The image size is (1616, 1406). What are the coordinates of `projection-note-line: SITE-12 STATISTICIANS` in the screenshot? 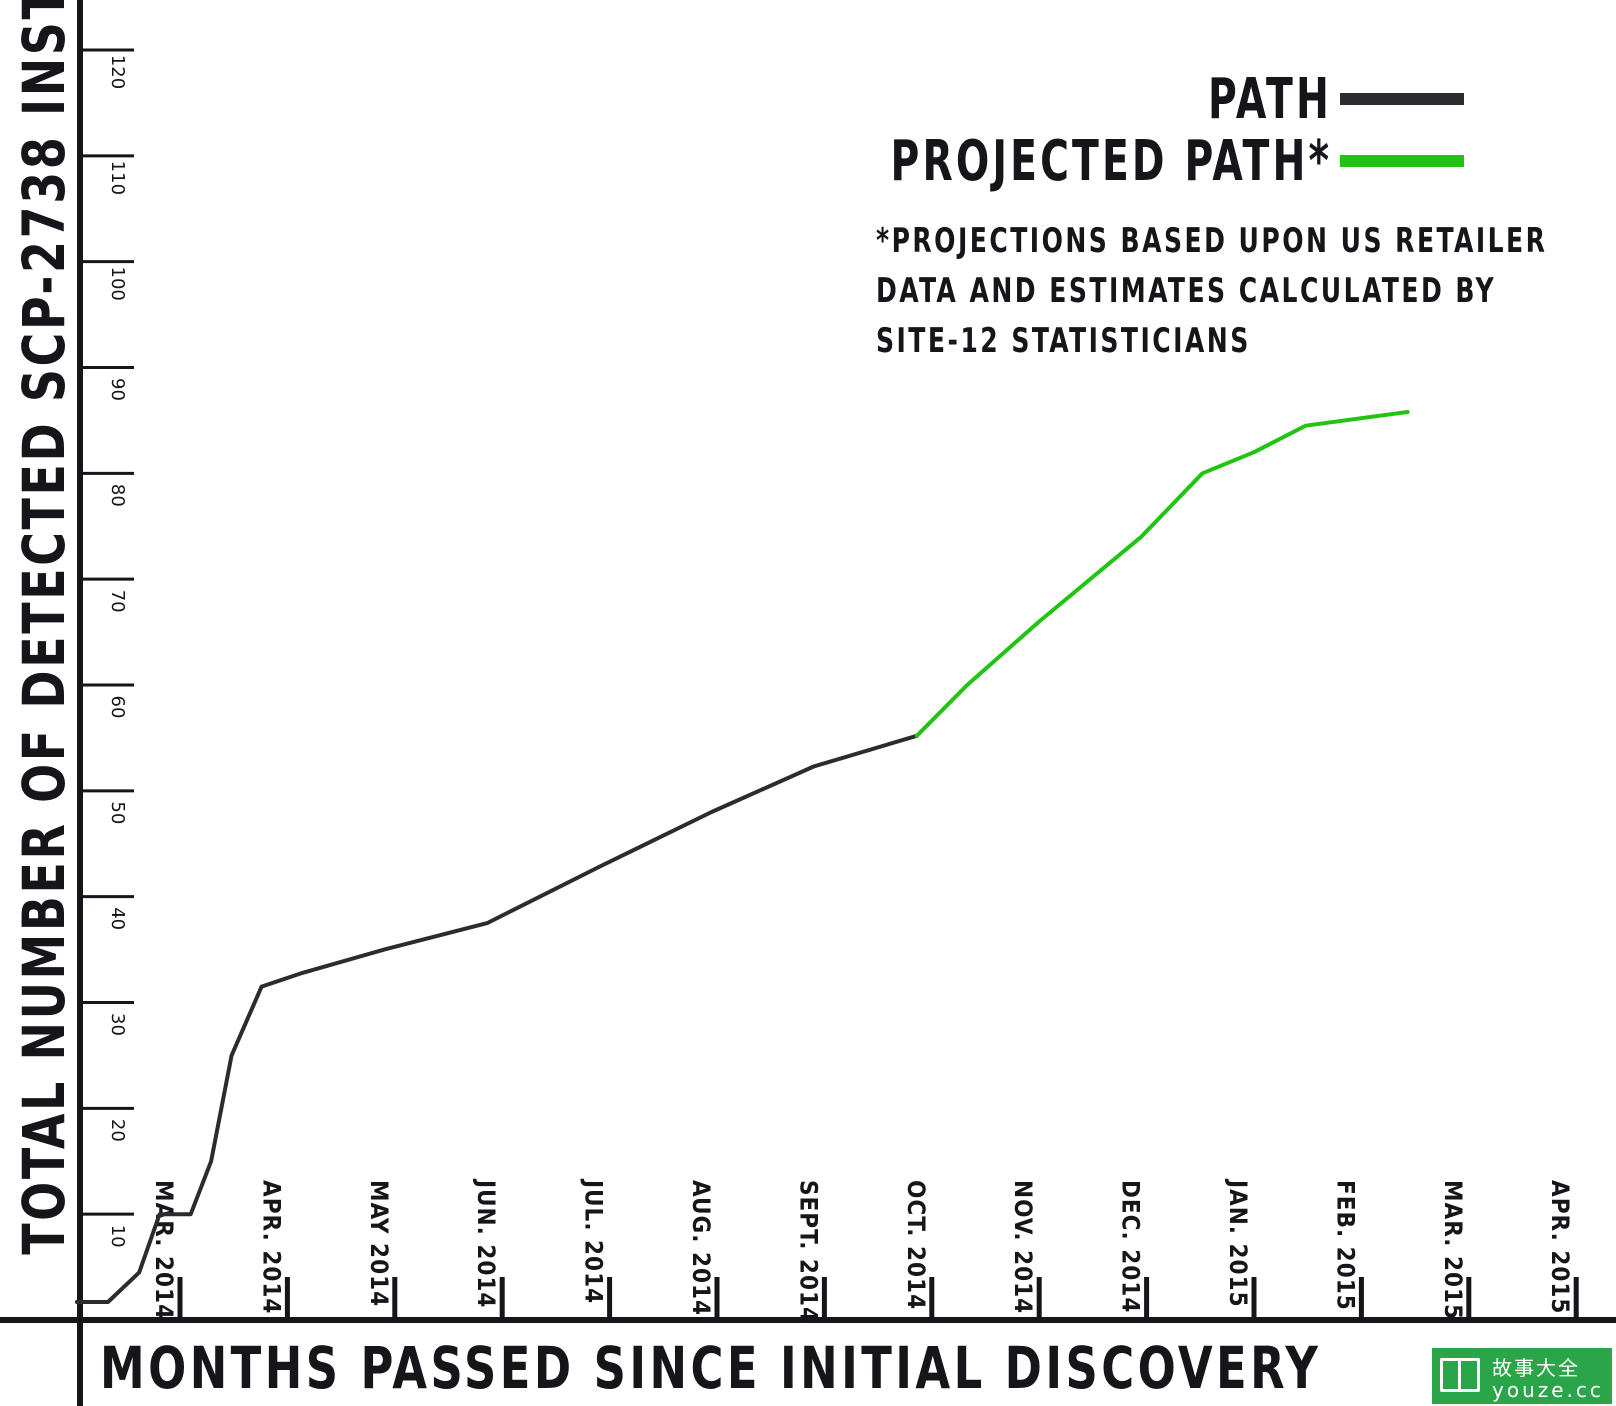 It's located at (1063, 341).